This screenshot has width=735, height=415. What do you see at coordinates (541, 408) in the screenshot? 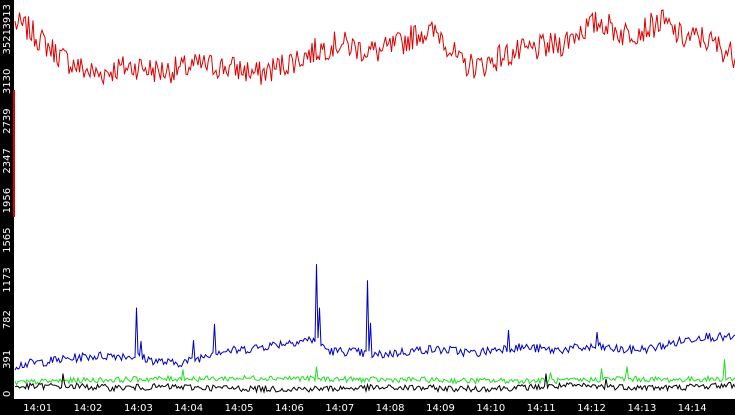
I see `x-tick-label: 14:11` at bounding box center [541, 408].